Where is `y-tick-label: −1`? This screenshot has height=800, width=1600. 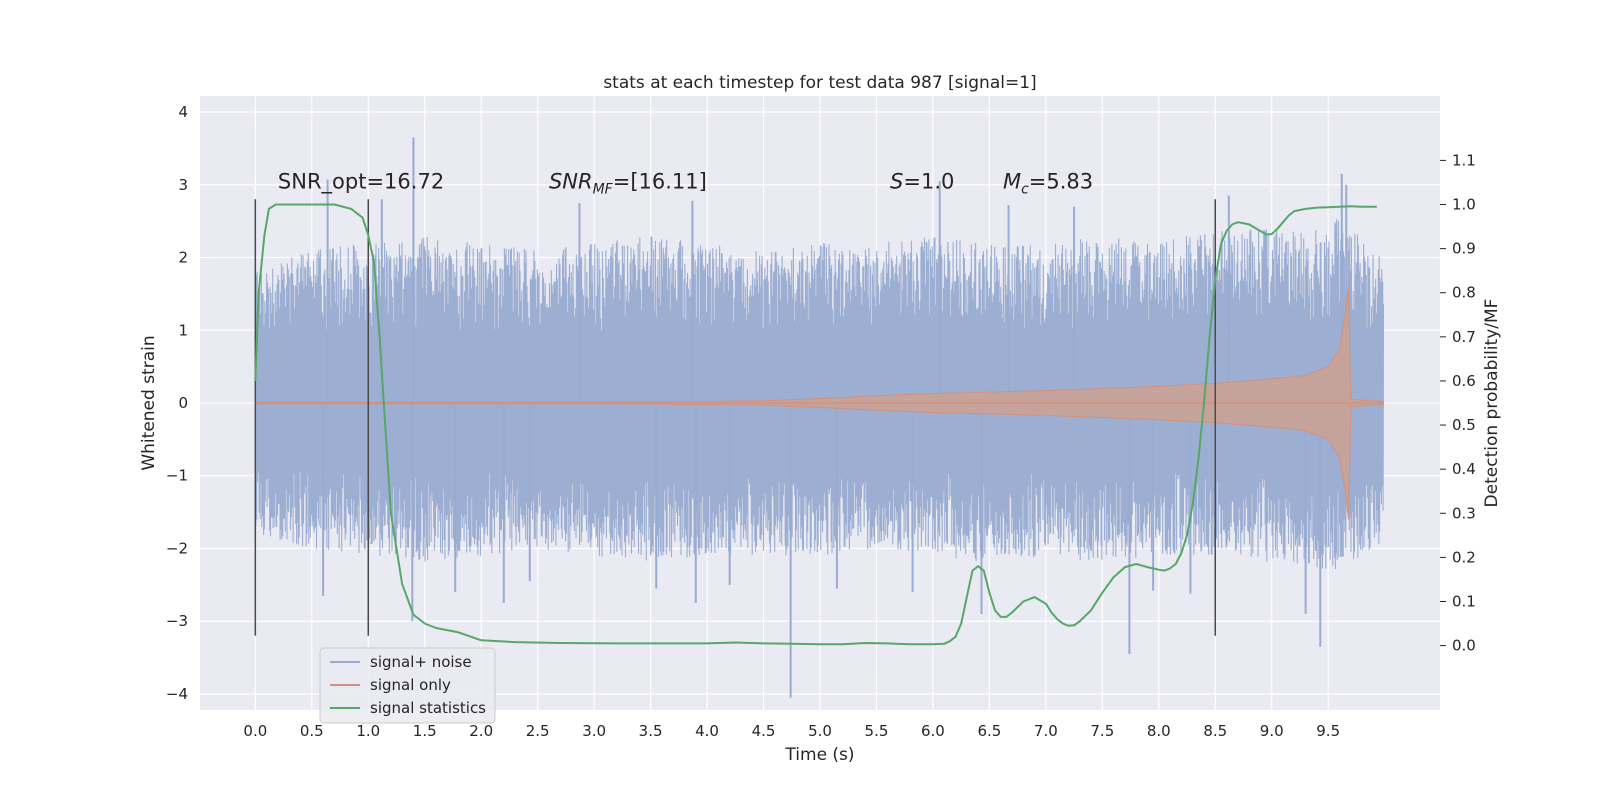 y-tick-label: −1 is located at coordinates (177, 476).